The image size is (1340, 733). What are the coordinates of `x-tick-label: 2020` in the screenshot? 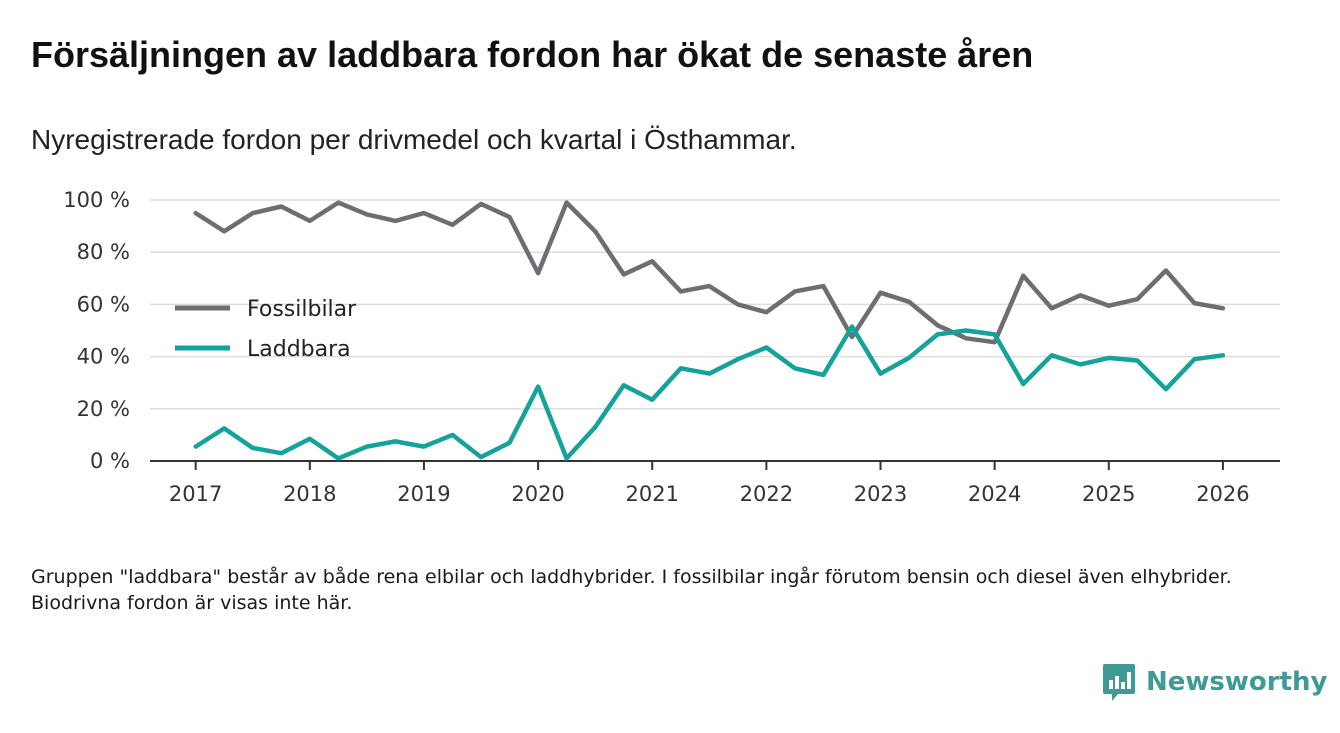 It's located at (537, 494).